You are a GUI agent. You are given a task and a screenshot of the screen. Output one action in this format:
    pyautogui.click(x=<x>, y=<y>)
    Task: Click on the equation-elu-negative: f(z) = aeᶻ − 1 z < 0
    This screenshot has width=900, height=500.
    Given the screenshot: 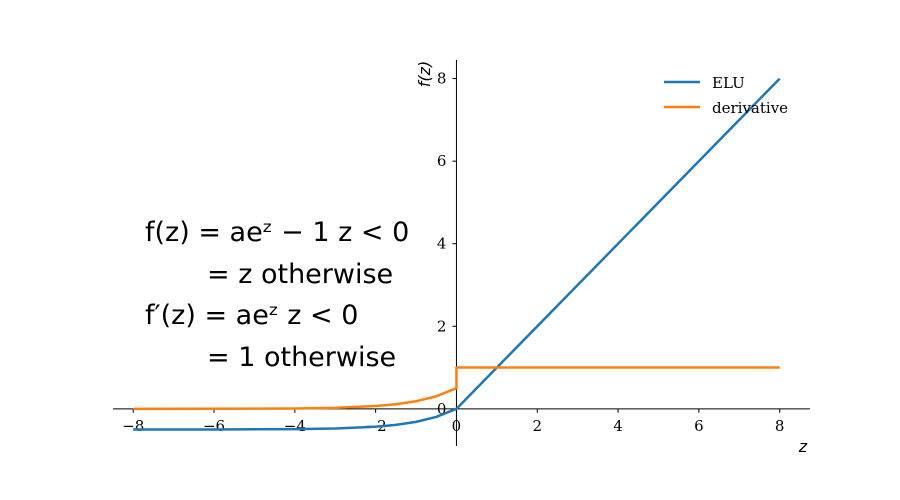 What is the action you would take?
    pyautogui.click(x=277, y=232)
    